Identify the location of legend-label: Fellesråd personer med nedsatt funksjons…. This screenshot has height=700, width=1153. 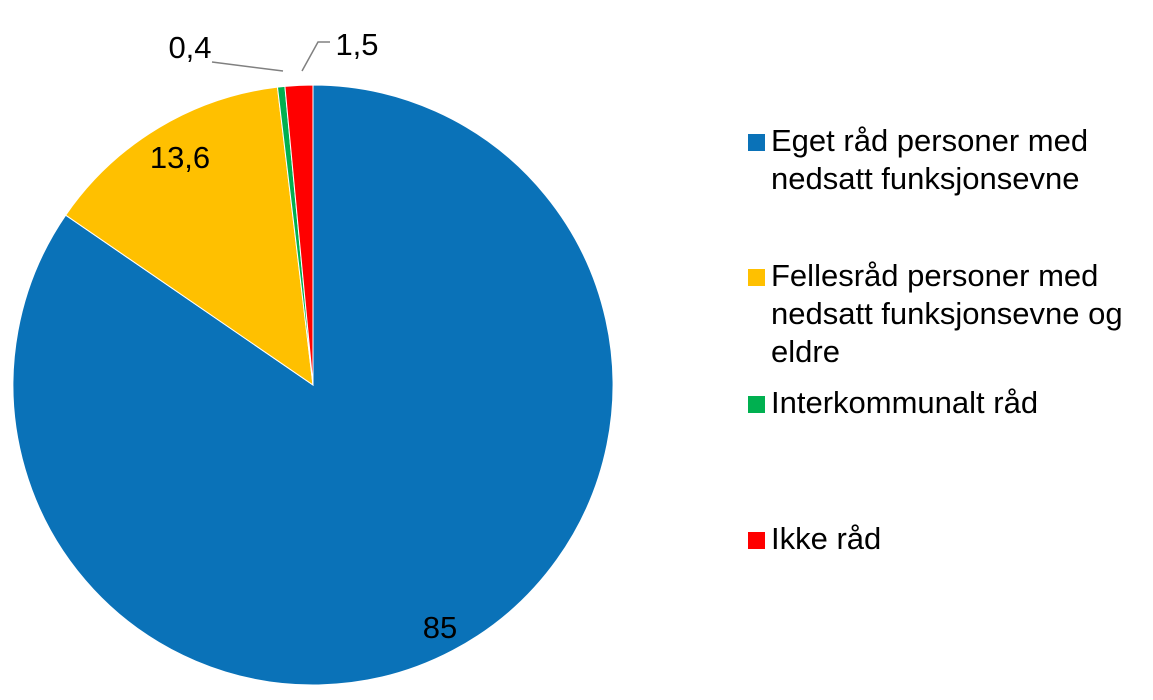
(947, 313).